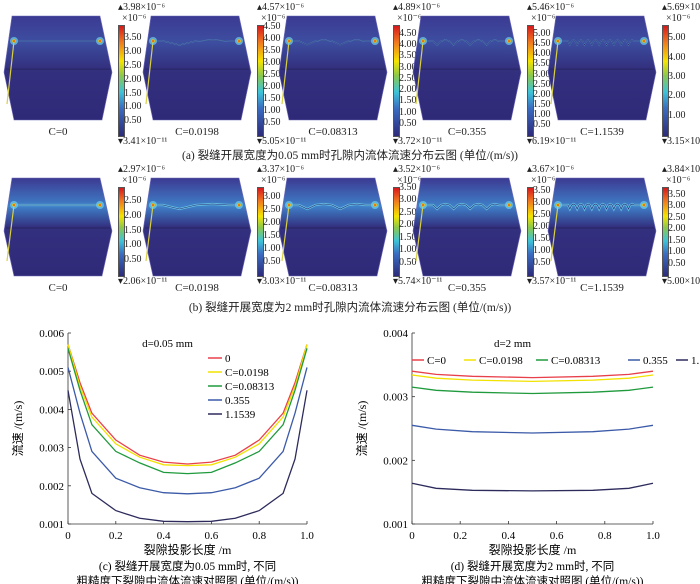 The image size is (700, 584). Describe the element at coordinates (501, 361) in the screenshot. I see `legend-entry: C=0.0198` at that location.